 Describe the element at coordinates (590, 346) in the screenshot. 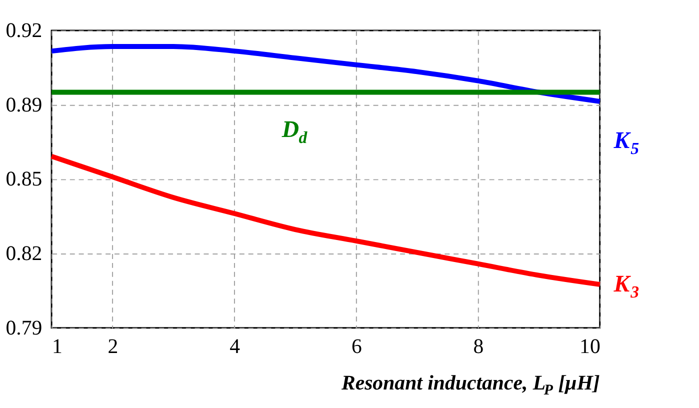

I see `x-tick-label: 10` at that location.